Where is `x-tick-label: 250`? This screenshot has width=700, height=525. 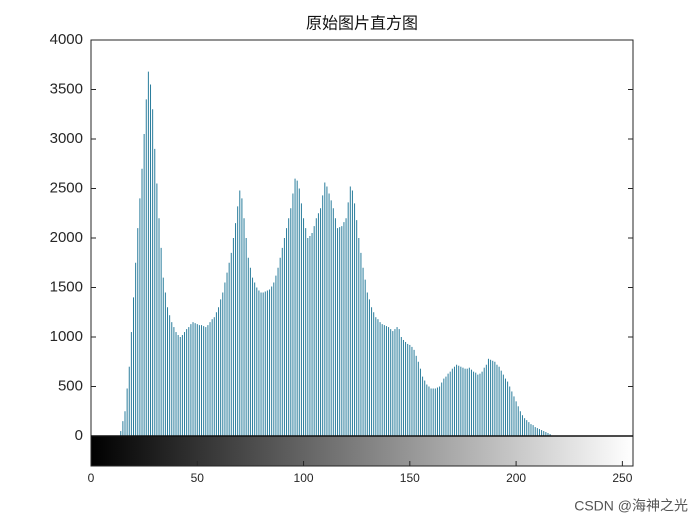
x-tick-label: 250 is located at coordinates (622, 478).